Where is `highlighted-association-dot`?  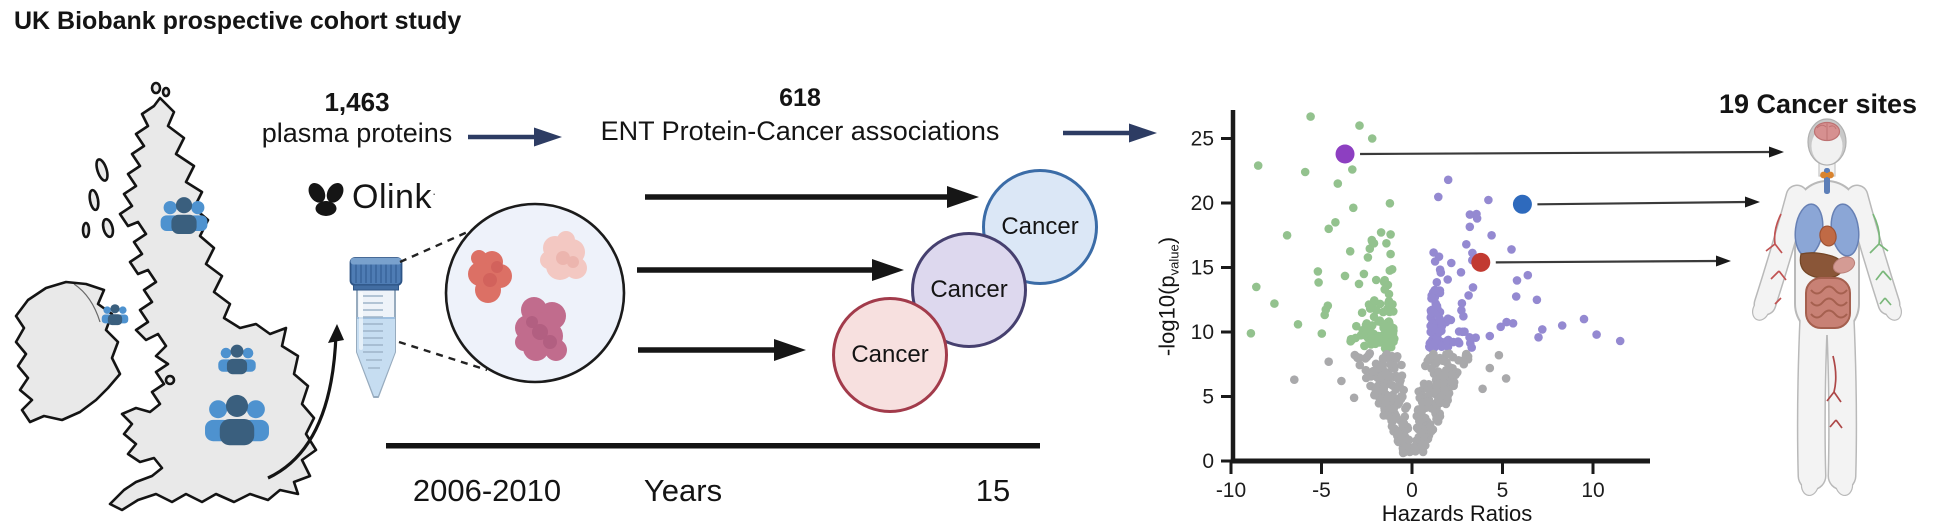 highlighted-association-dot is located at coordinates (1522, 204).